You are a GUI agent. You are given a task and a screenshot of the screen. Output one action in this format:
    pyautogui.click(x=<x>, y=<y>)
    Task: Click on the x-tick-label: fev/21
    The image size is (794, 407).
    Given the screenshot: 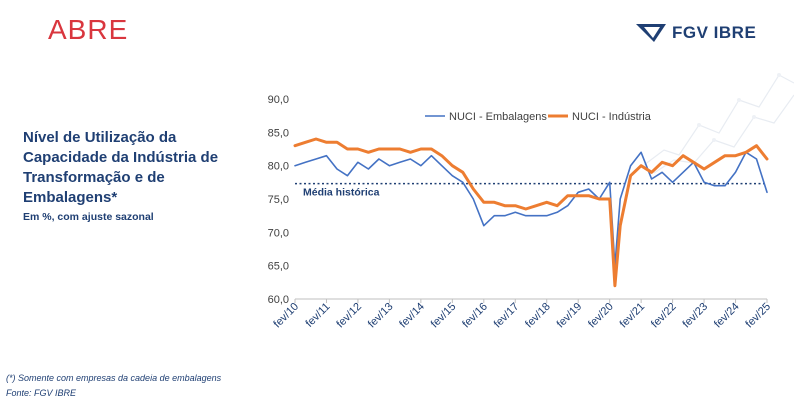 What is the action you would take?
    pyautogui.click(x=633, y=316)
    